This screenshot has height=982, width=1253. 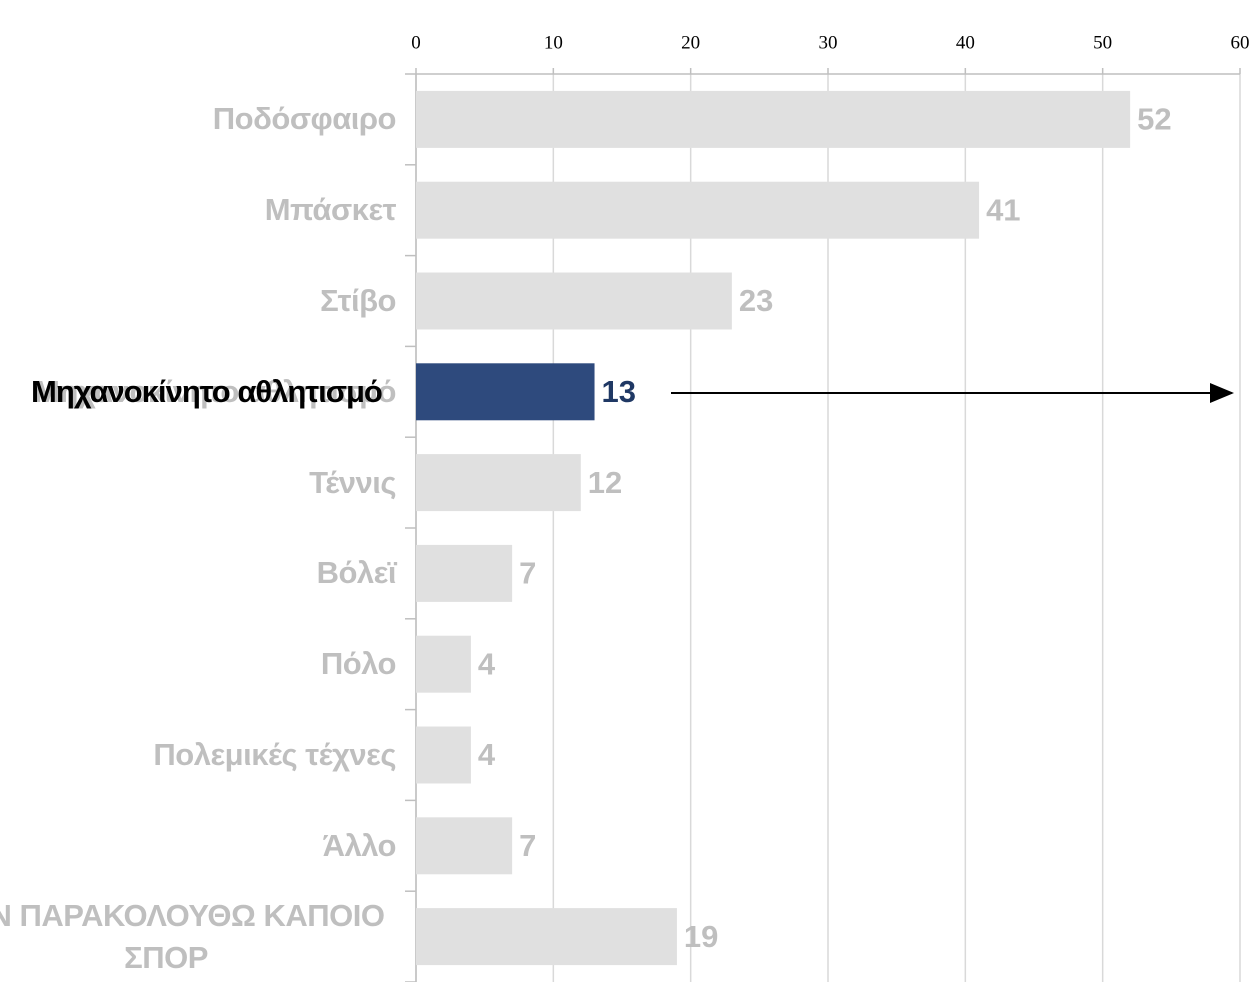 I want to click on value-label: 19, so click(x=701, y=936).